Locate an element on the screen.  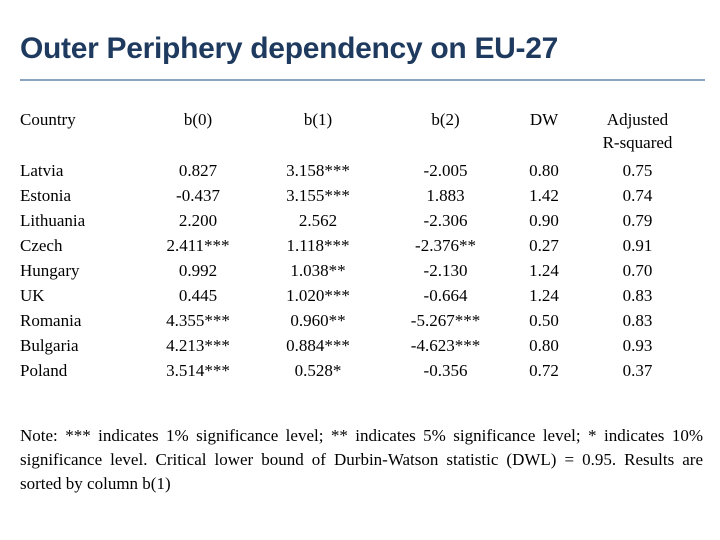
cell-b2: -2.005 is located at coordinates (445, 170).